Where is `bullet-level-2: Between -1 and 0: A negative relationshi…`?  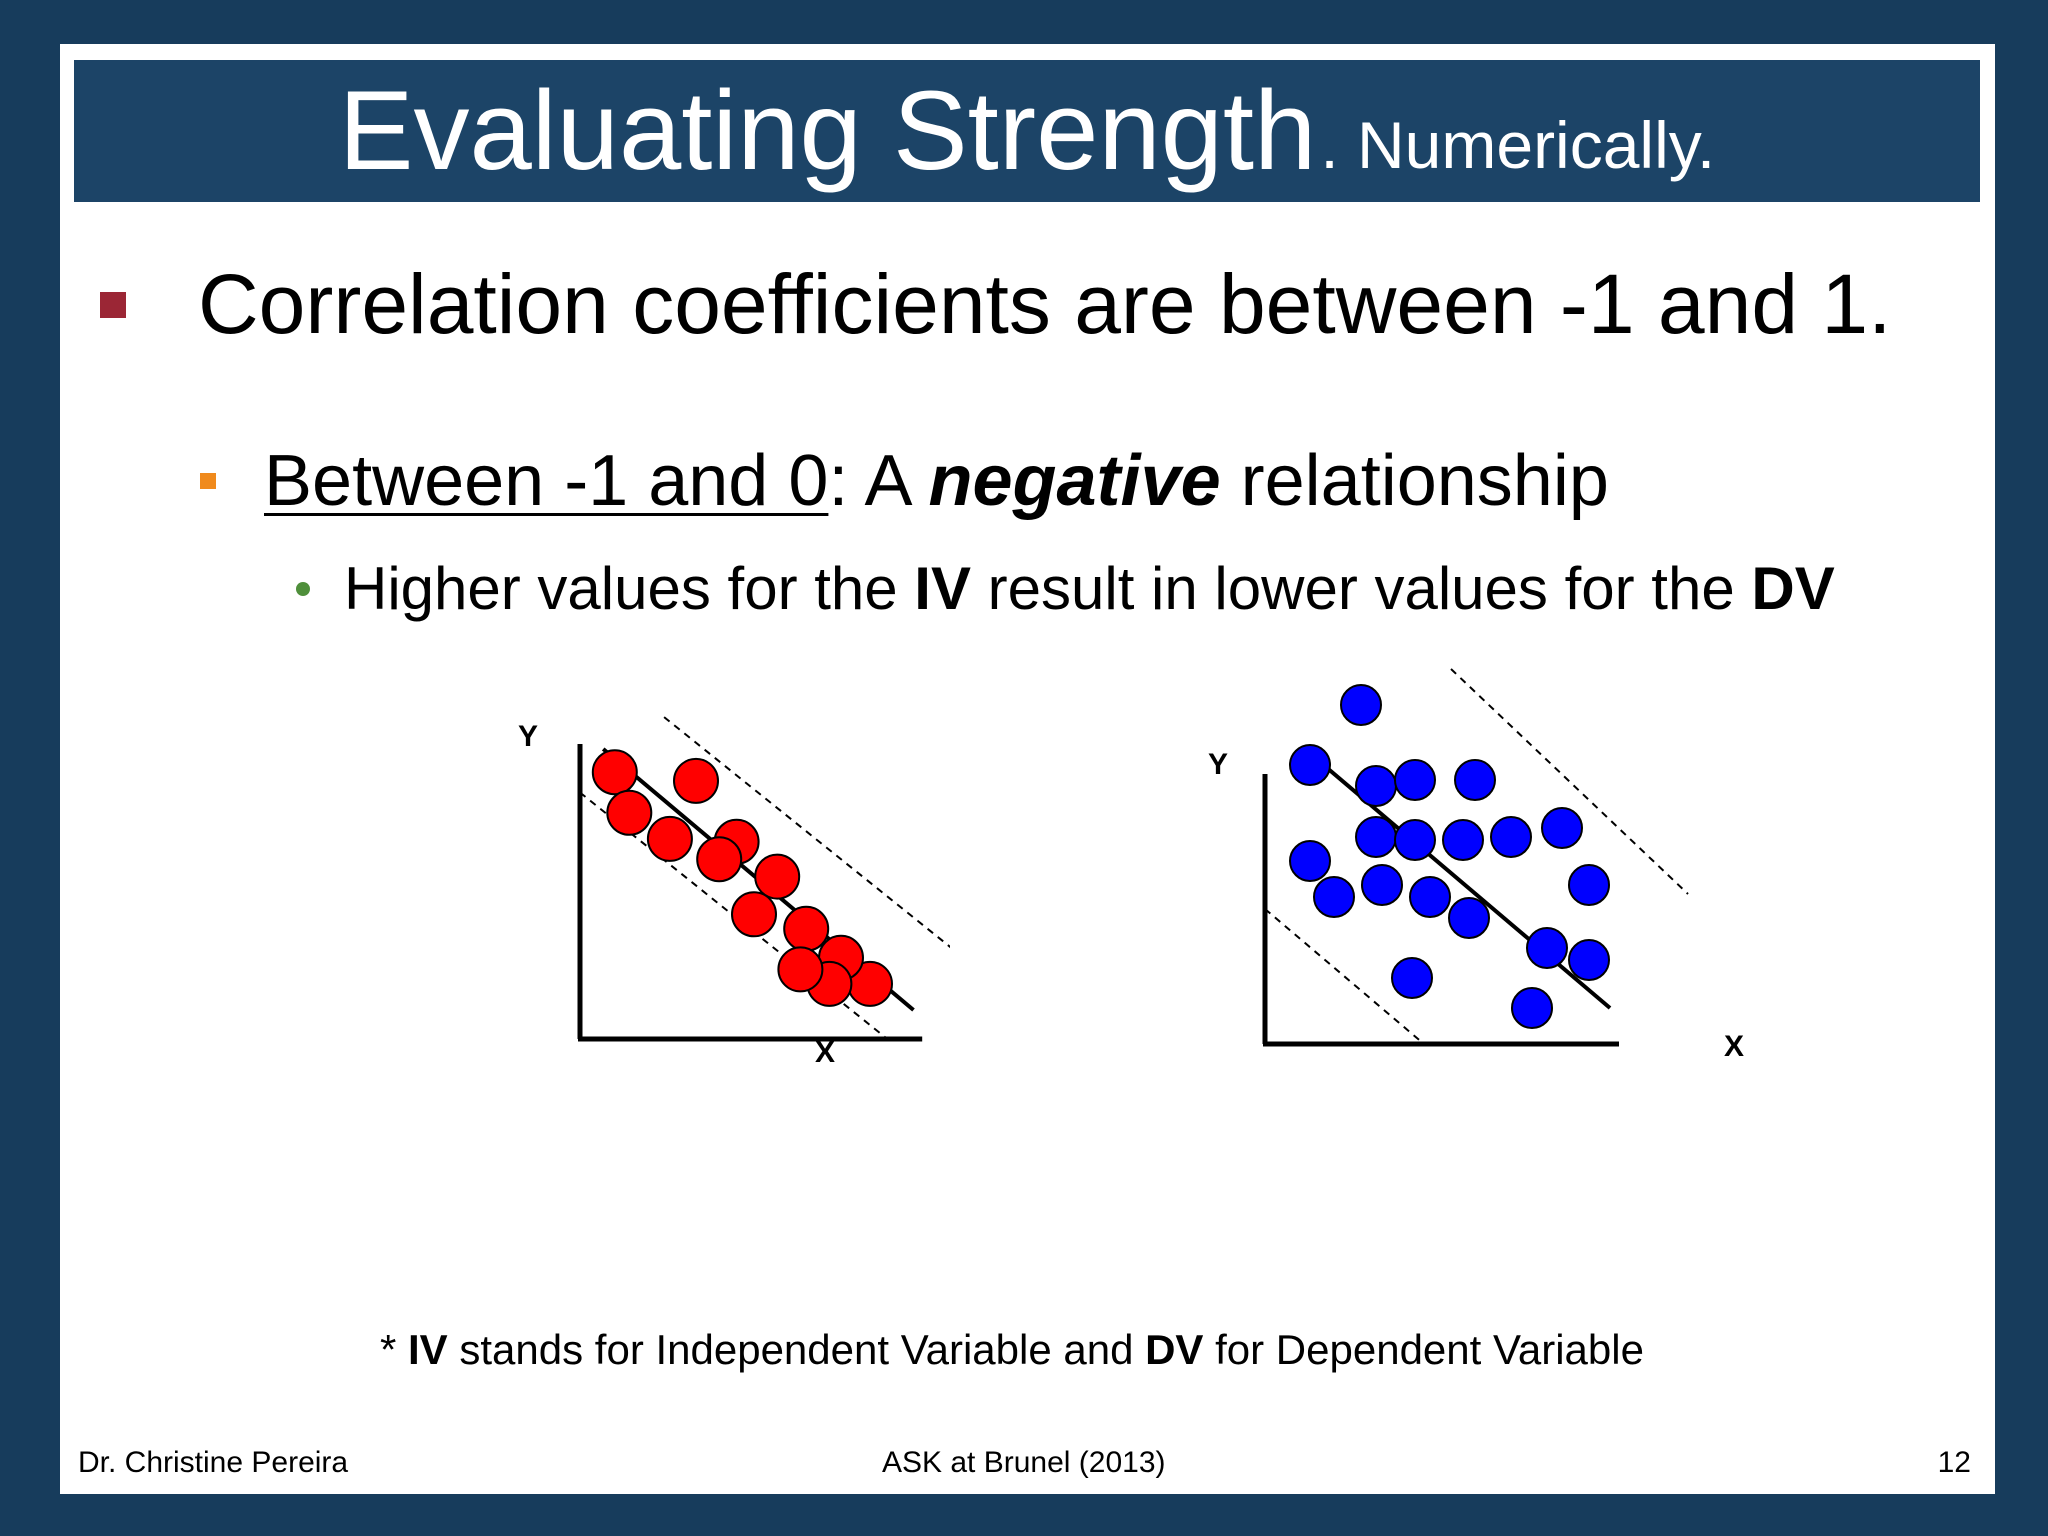
bullet-level-2: Between -1 and 0: A negative relationshi… is located at coordinates (904, 481).